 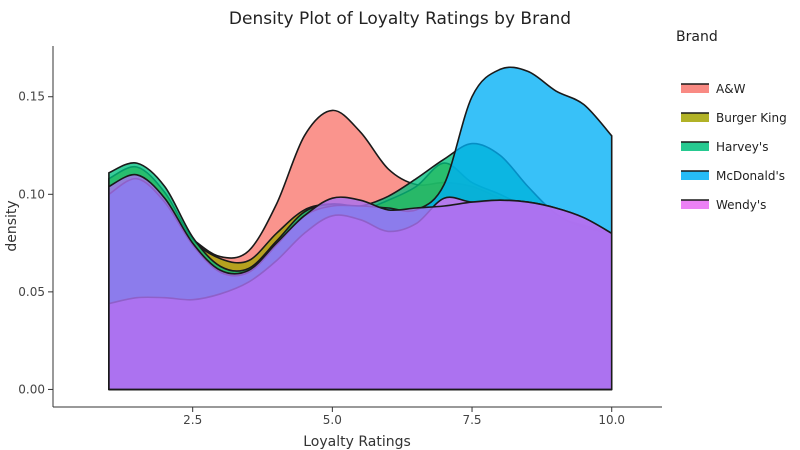 What do you see at coordinates (742, 147) in the screenshot?
I see `legend-label: Harvey's` at bounding box center [742, 147].